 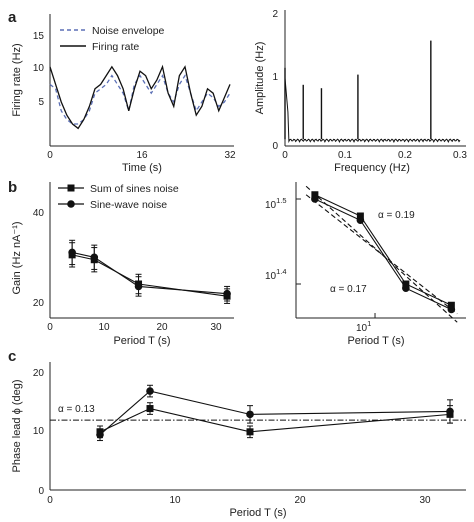 I want to click on legend-label: Sine-wave noise, so click(x=128, y=205).